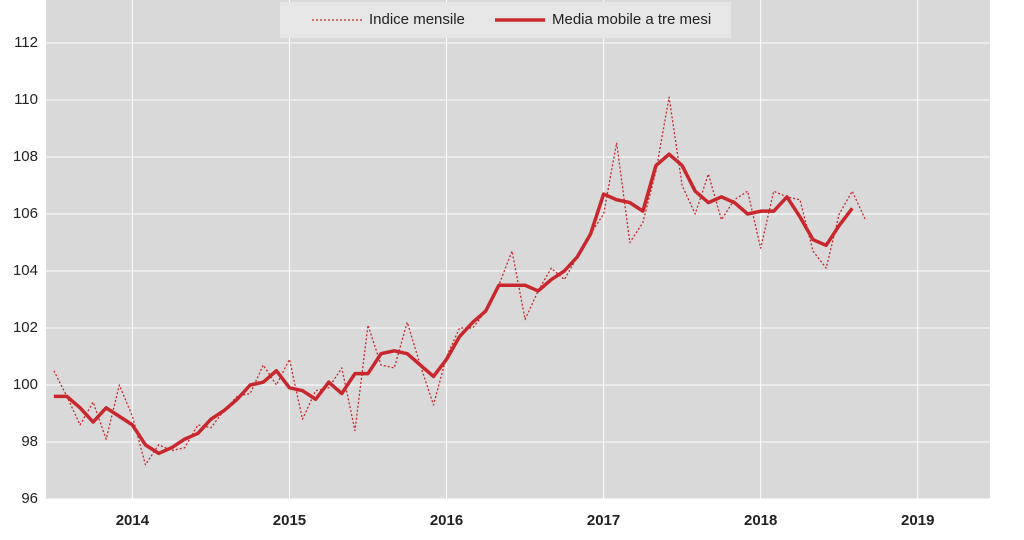 This screenshot has width=1024, height=540. Describe the element at coordinates (29, 498) in the screenshot. I see `y-tick-label: 96` at that location.